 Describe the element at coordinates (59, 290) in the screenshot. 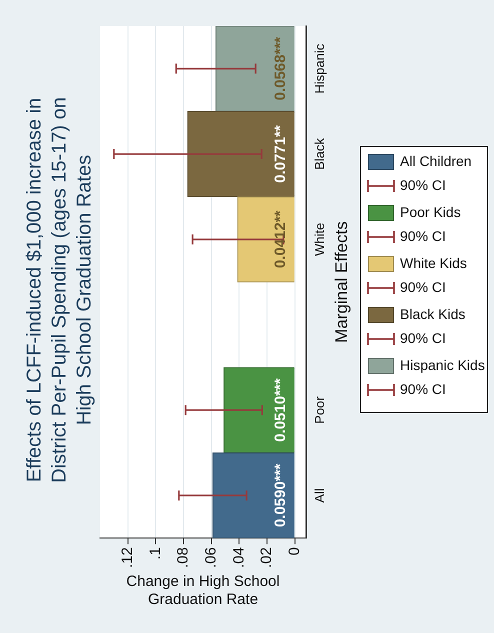

I see `text: Effects of LCFF-induced $1,000 increase in District Per-Pupil Spending (ages 15-17) on High School Graduation Rates` at that location.